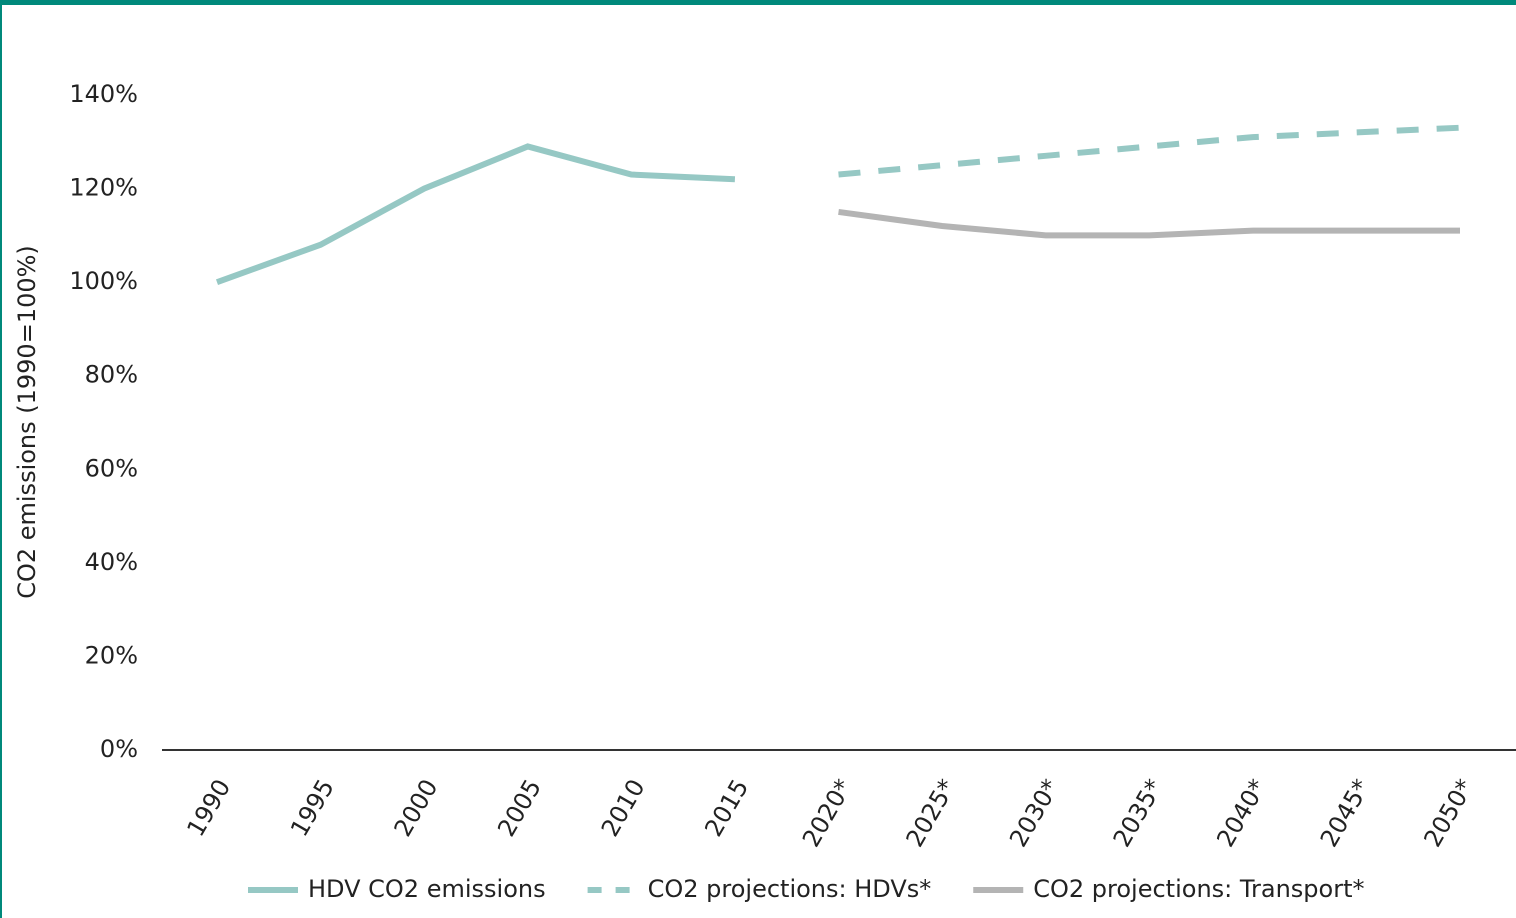 The width and height of the screenshot is (1516, 918). I want to click on x-tick-label: 2050*, so click(1448, 813).